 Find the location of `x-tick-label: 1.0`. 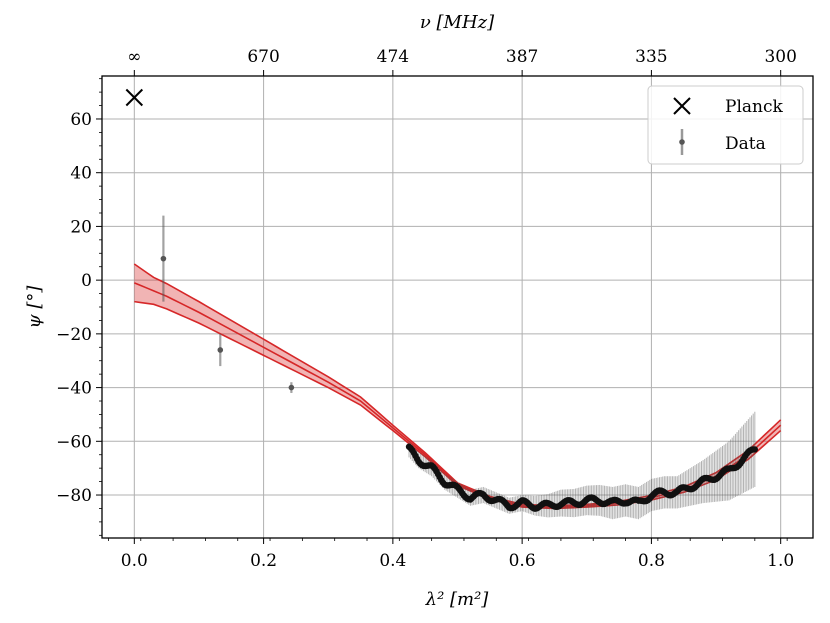

x-tick-label: 1.0 is located at coordinates (780, 561).